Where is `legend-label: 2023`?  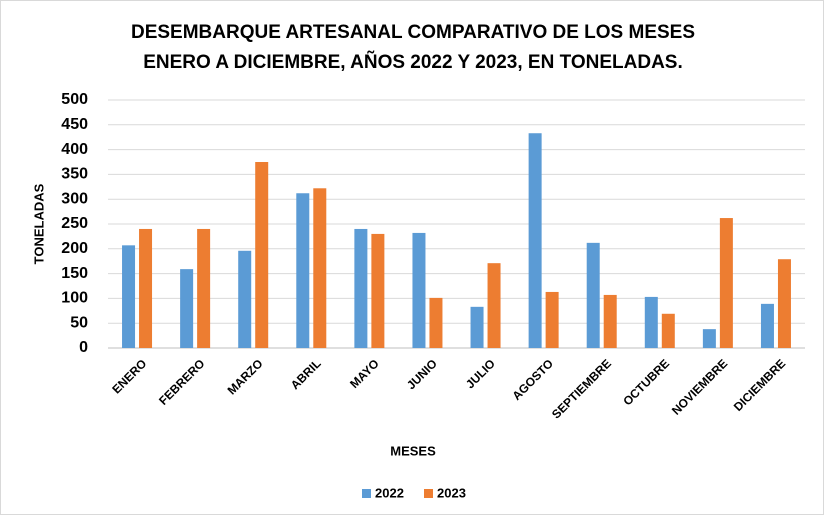 legend-label: 2023 is located at coordinates (451, 492).